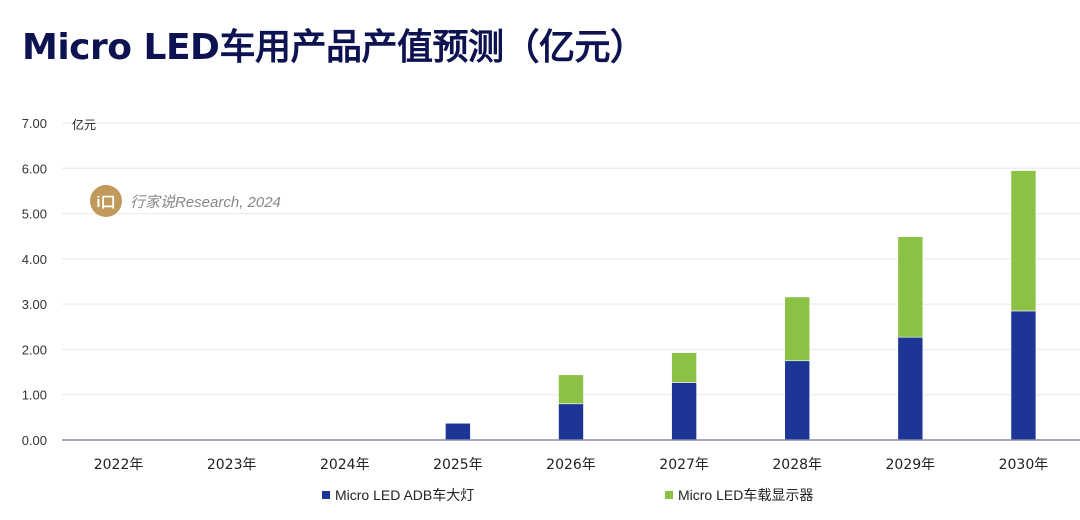 This screenshot has height=520, width=1080. I want to click on legend-item-display: Micro LED车载显示器, so click(739, 495).